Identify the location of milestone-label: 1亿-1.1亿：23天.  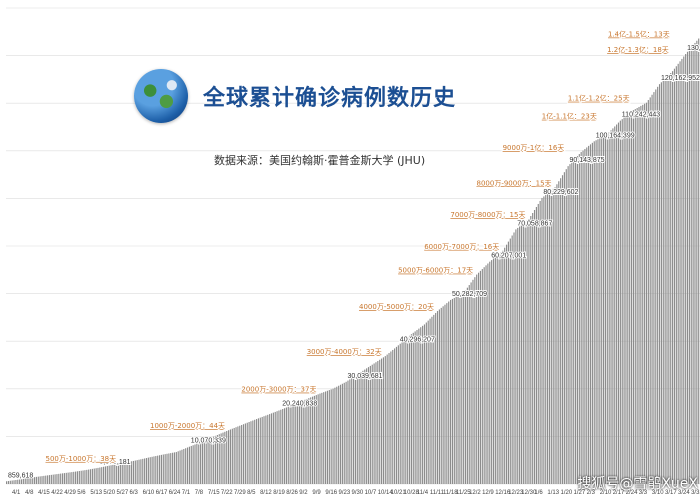
(569, 116).